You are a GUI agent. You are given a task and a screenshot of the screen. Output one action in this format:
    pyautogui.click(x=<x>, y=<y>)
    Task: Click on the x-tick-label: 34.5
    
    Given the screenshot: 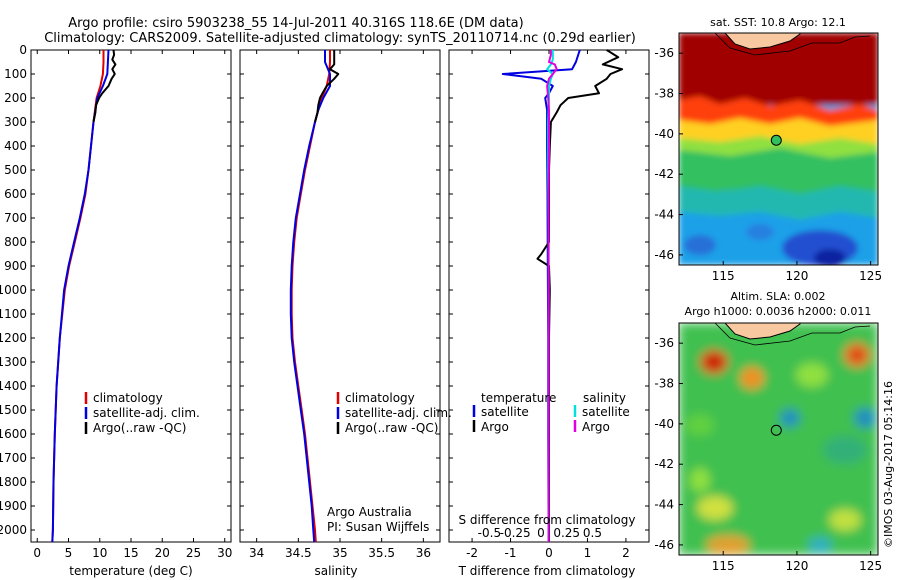 What is the action you would take?
    pyautogui.click(x=298, y=553)
    